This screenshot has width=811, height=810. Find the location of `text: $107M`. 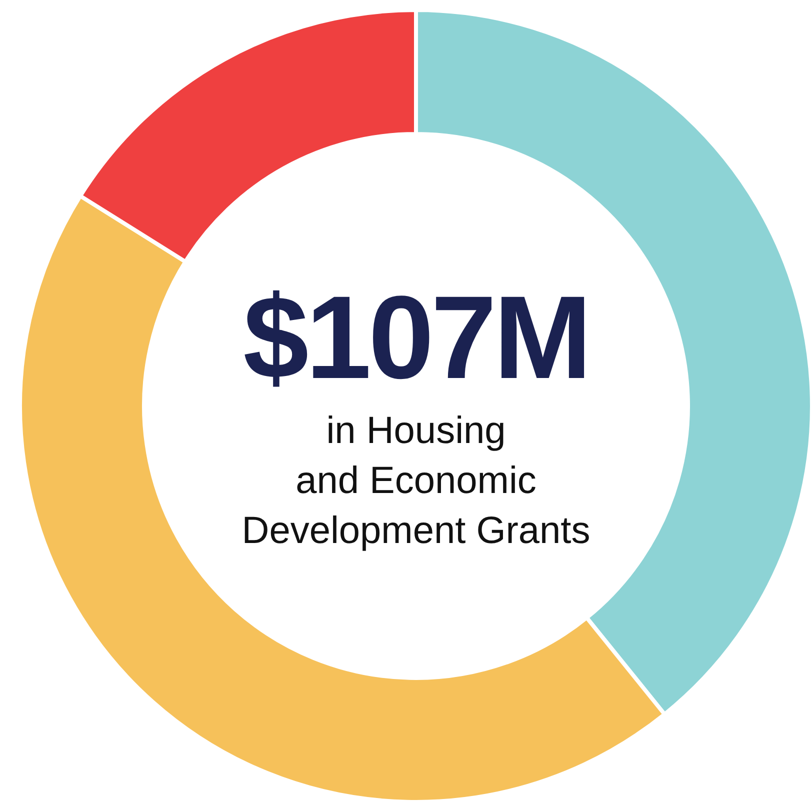

text: $107M is located at coordinates (416, 338).